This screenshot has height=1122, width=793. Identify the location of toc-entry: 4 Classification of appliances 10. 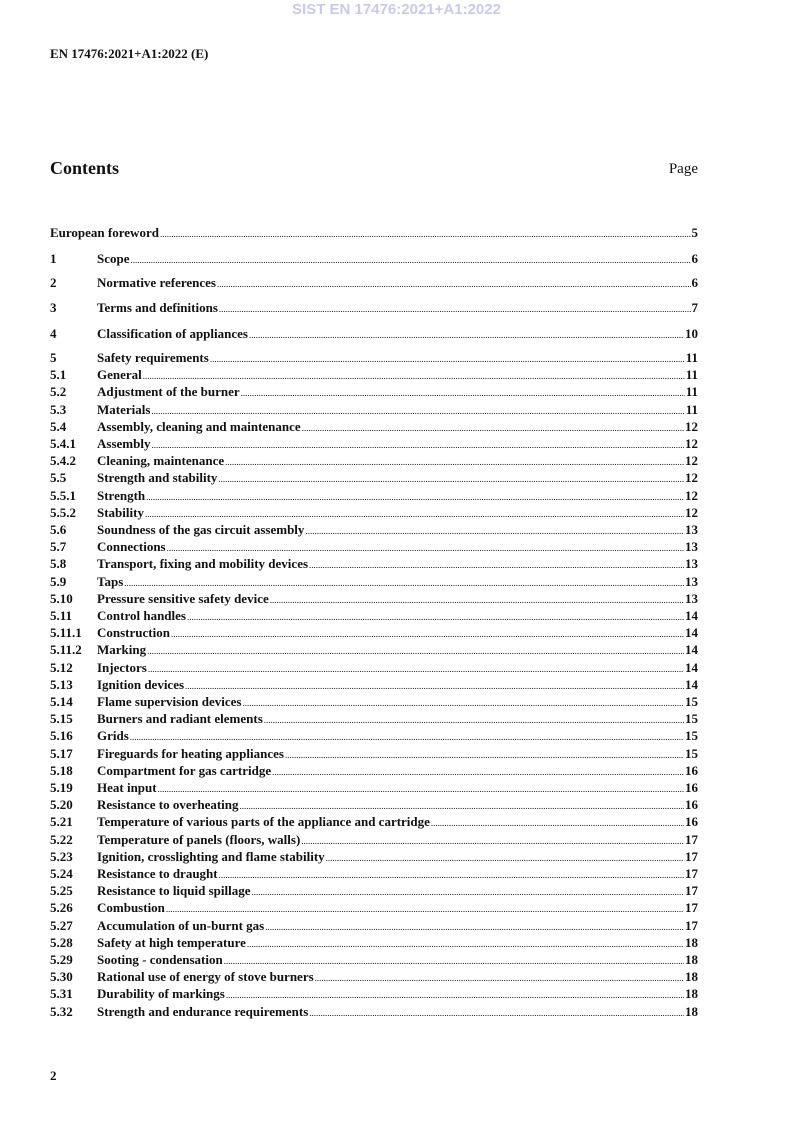
(374, 333).